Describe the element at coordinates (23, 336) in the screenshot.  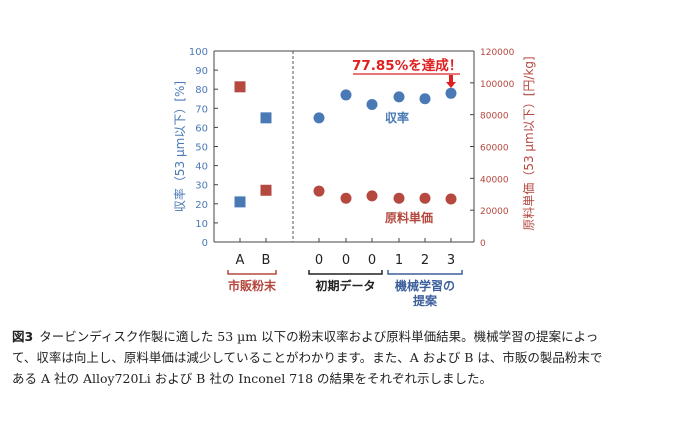
I see `caption-label: 図3` at that location.